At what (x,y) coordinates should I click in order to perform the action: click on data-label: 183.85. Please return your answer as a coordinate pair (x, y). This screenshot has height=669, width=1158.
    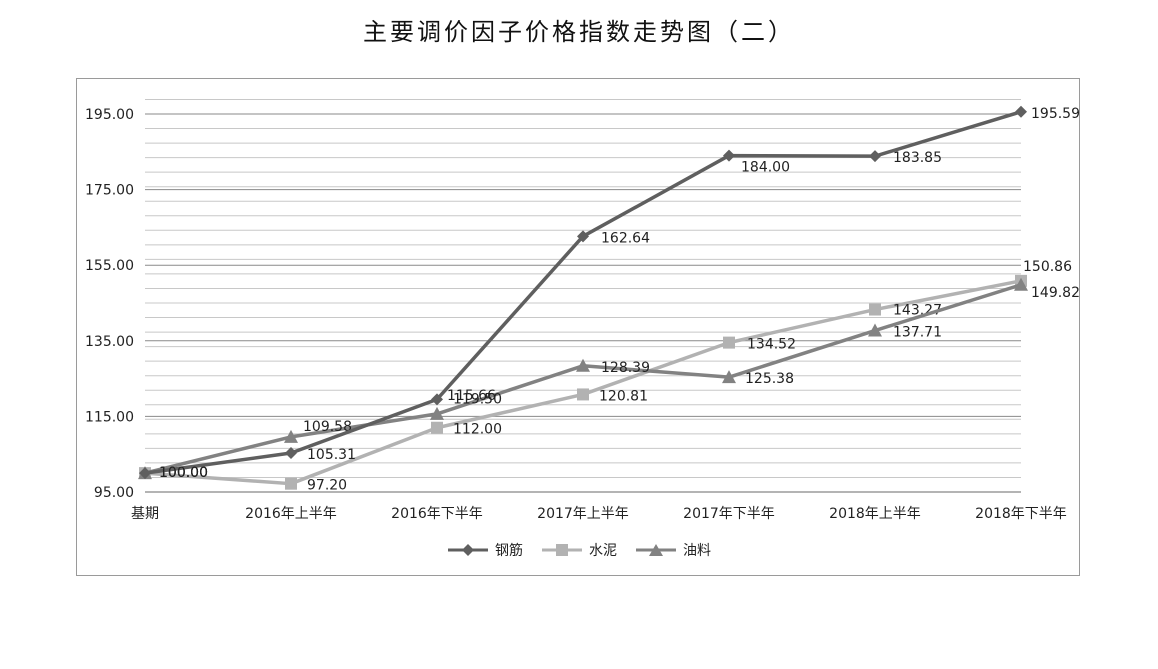
    Looking at the image, I should click on (917, 158).